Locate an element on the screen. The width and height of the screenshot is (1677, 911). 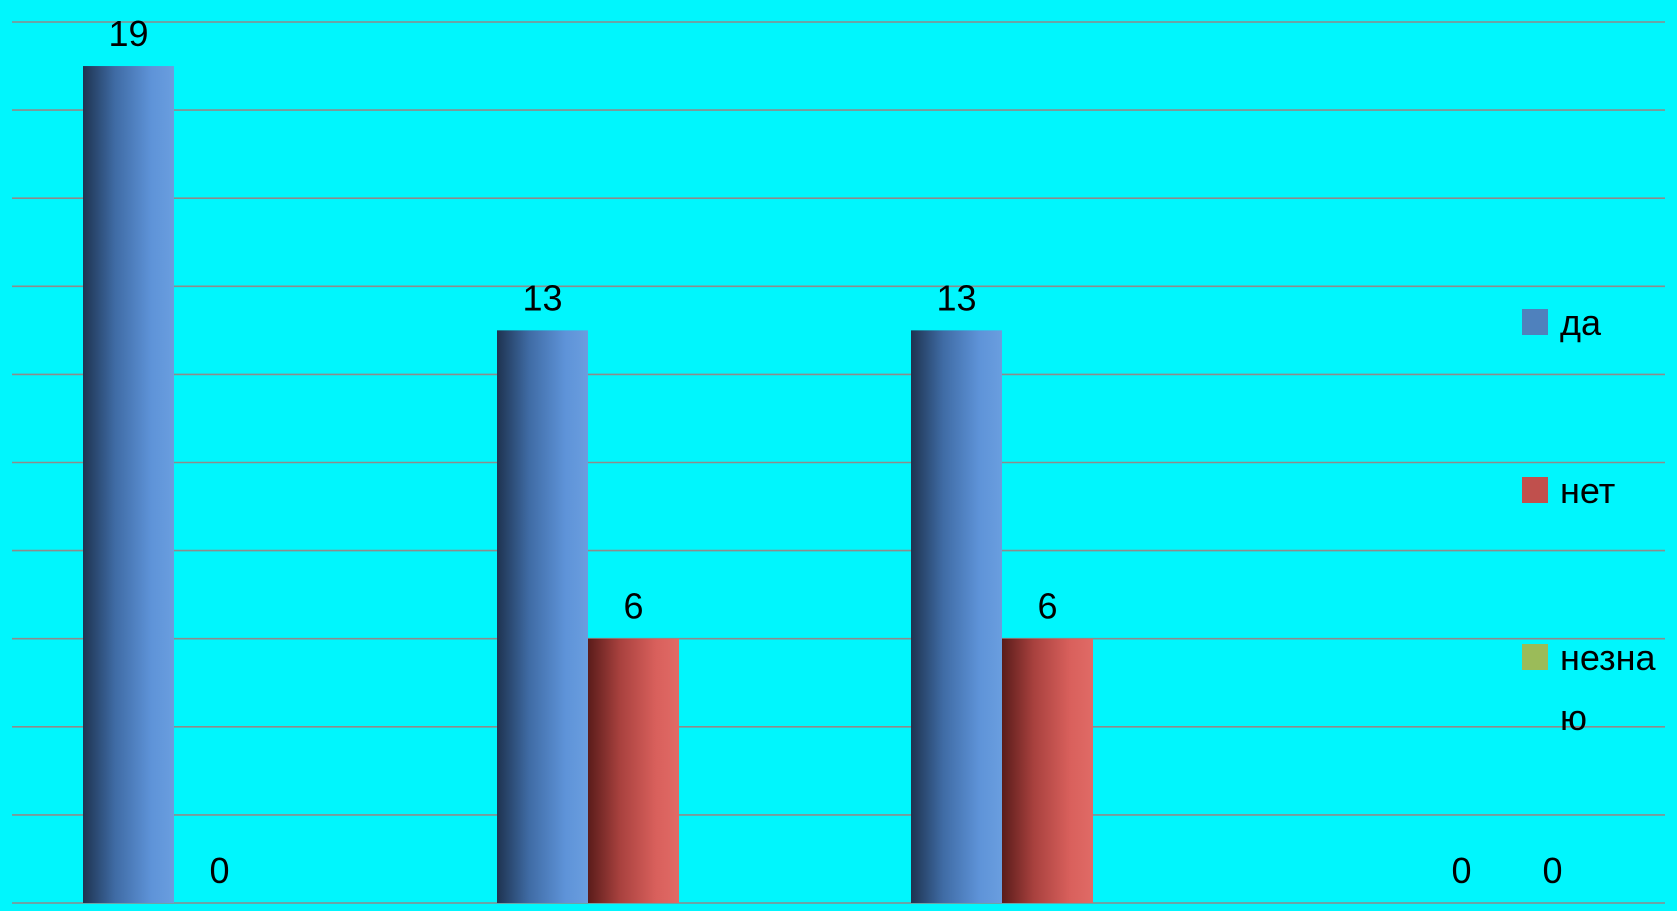
legend-label: нет is located at coordinates (1587, 490).